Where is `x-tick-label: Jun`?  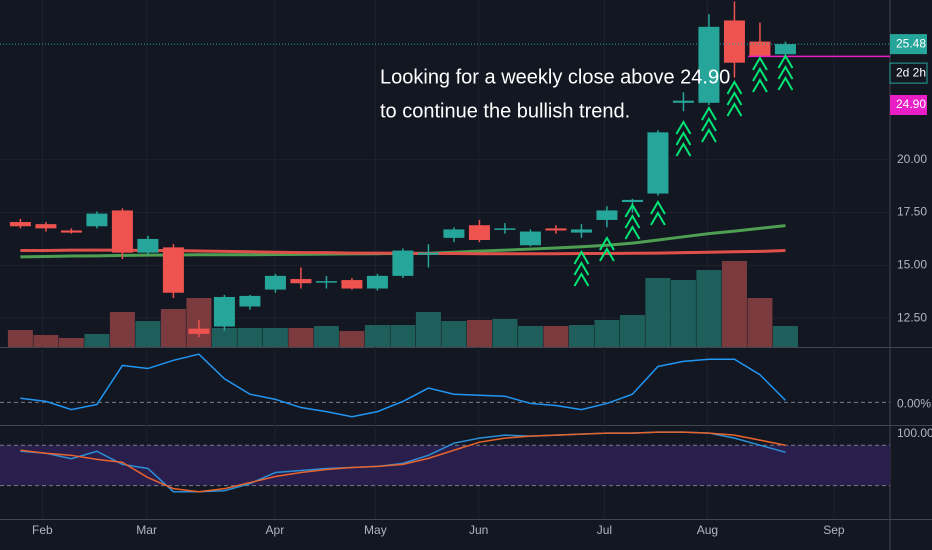
x-tick-label: Jun is located at coordinates (478, 530).